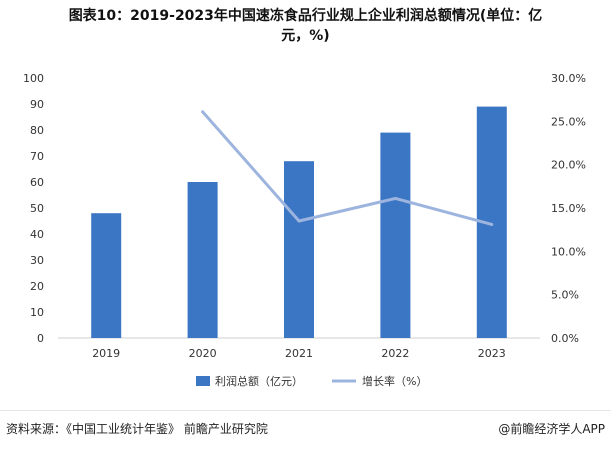  I want to click on x-tick-label: 2021, so click(299, 353).